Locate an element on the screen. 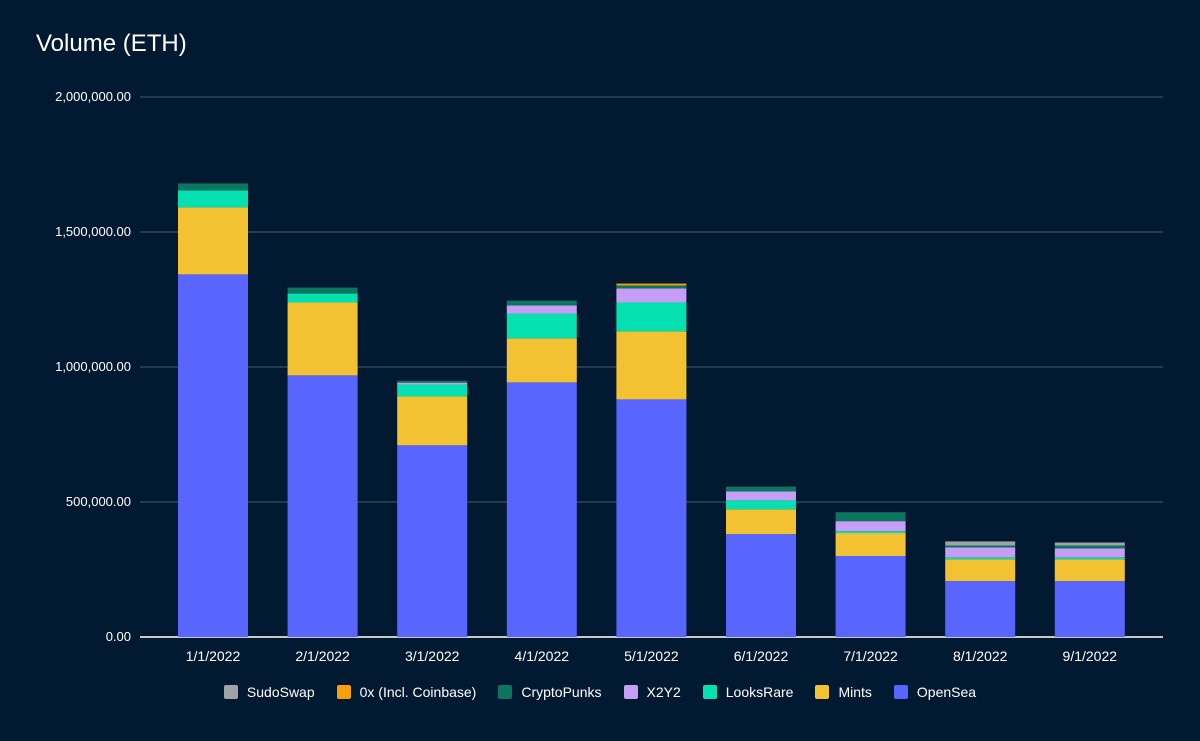  legend-label: CryptoPunks is located at coordinates (561, 692).